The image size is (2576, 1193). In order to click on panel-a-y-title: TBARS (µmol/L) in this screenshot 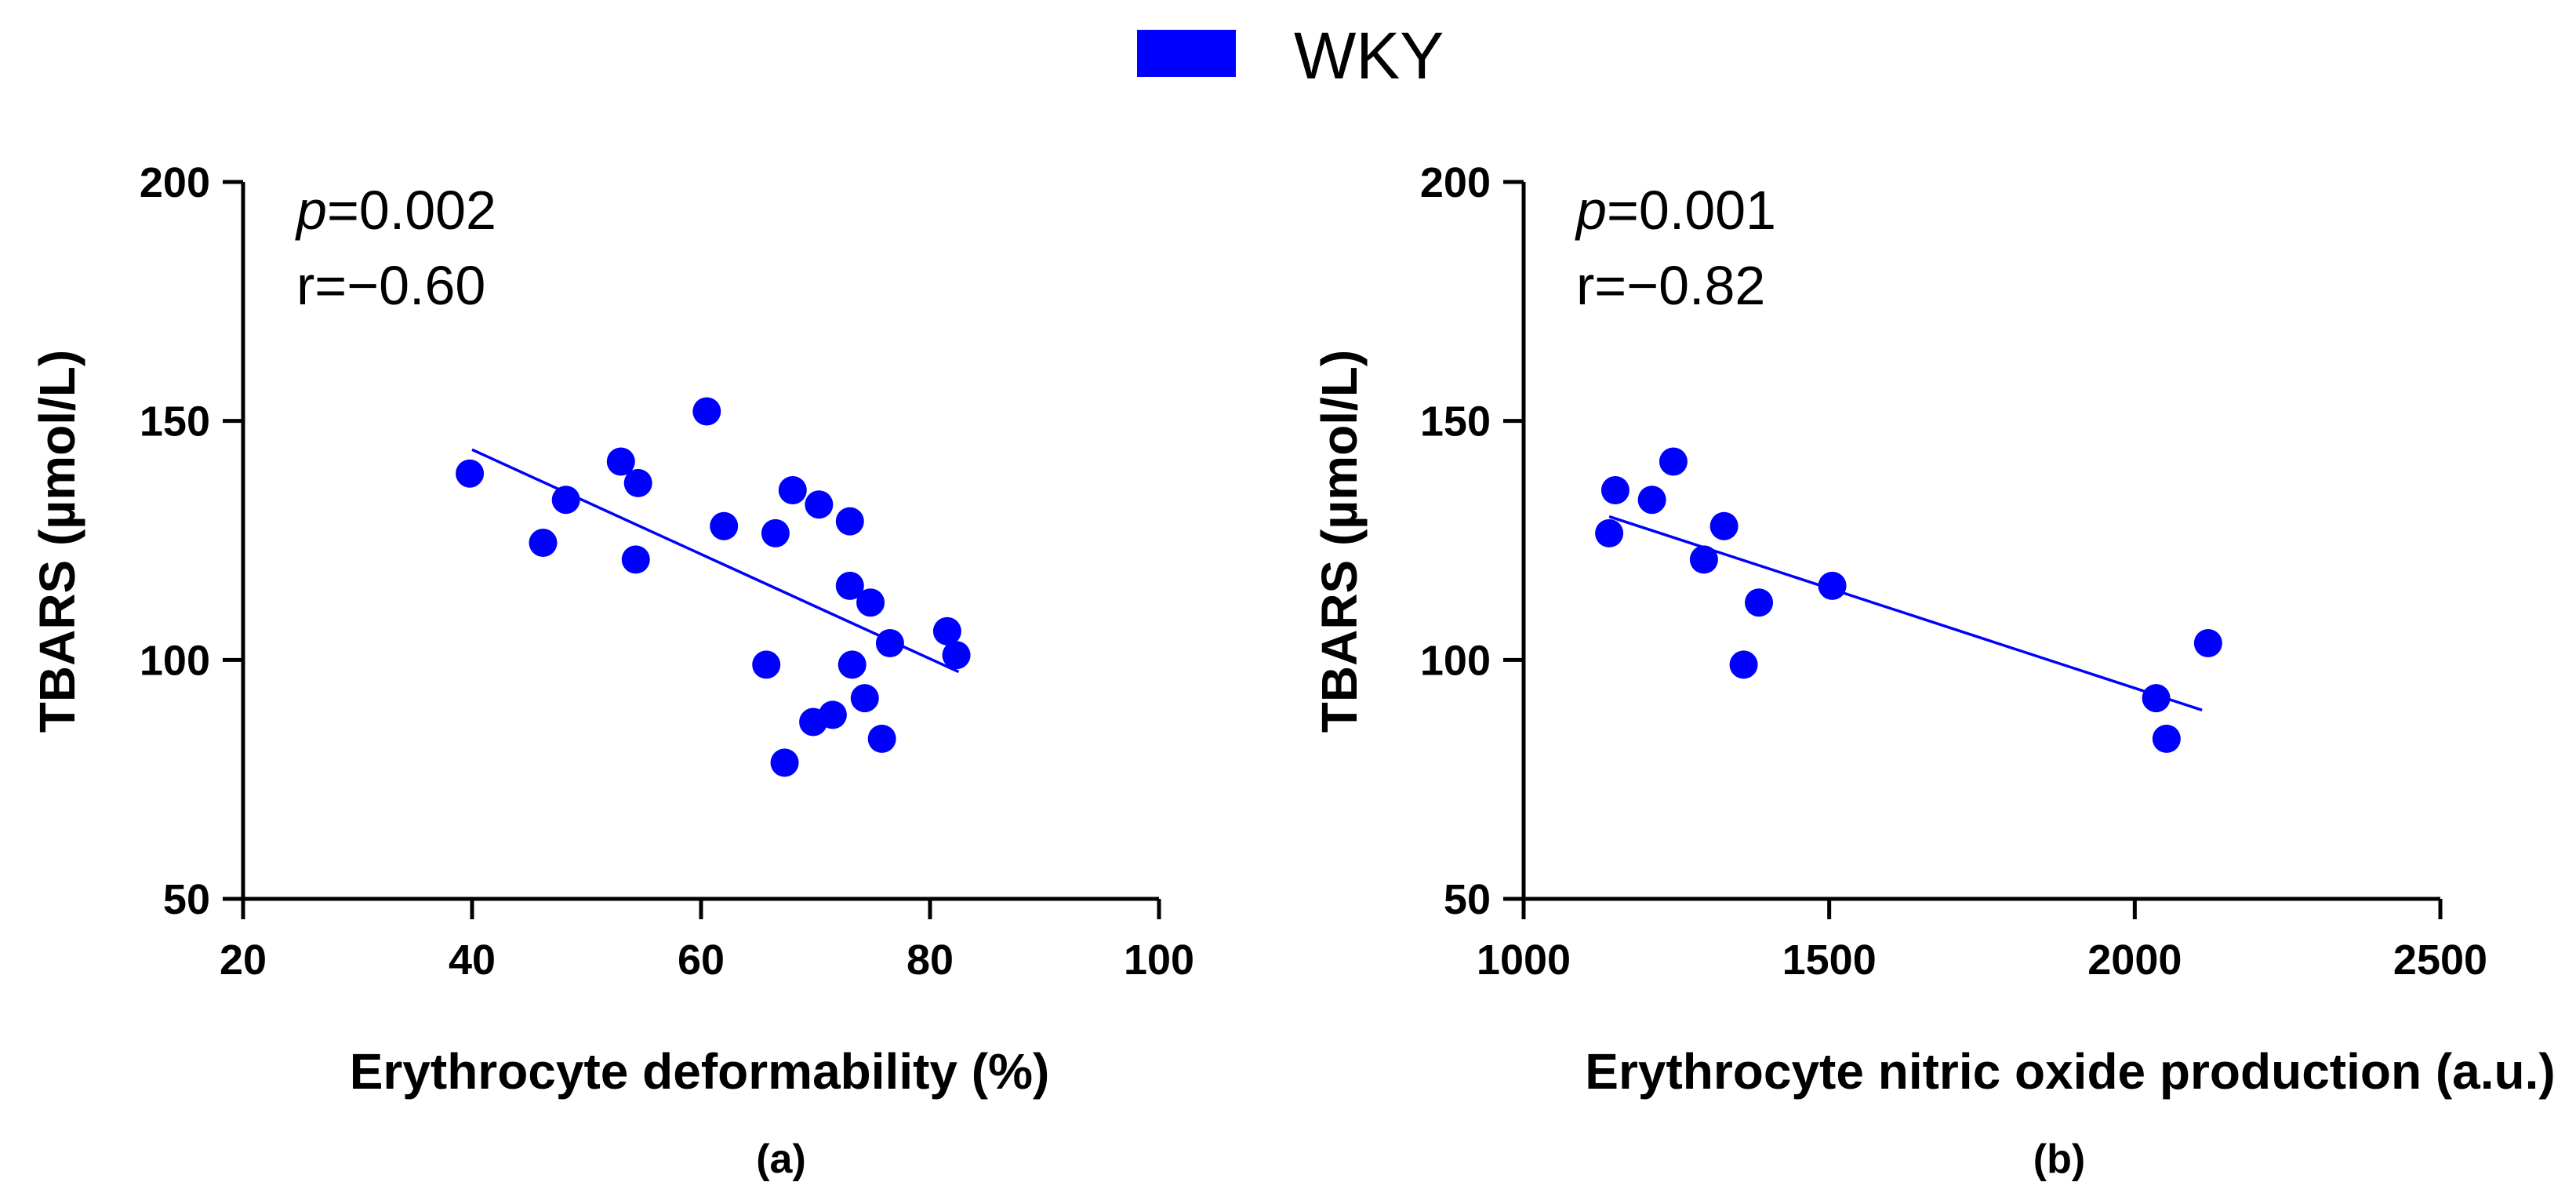, I will do `click(57, 541)`.